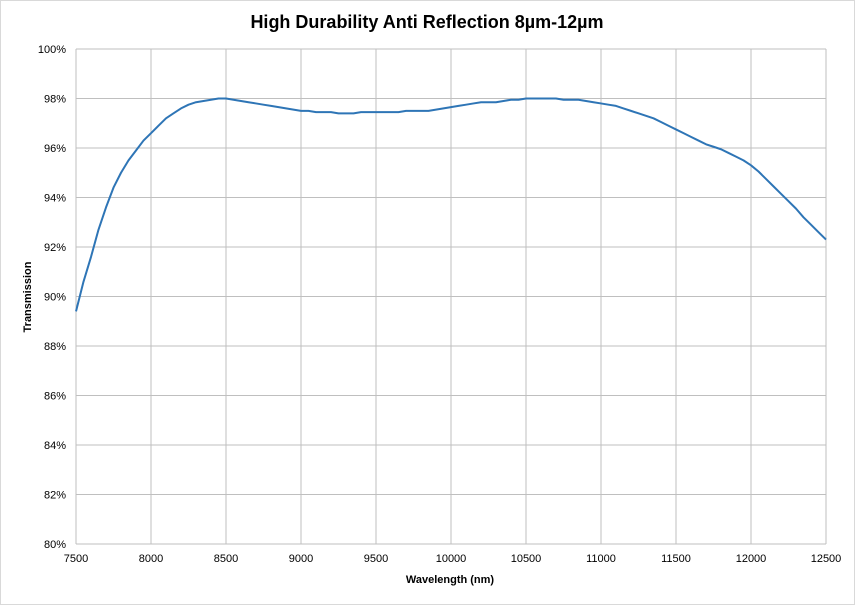 This screenshot has width=855, height=605. What do you see at coordinates (826, 559) in the screenshot?
I see `x-tick-label: 12500` at bounding box center [826, 559].